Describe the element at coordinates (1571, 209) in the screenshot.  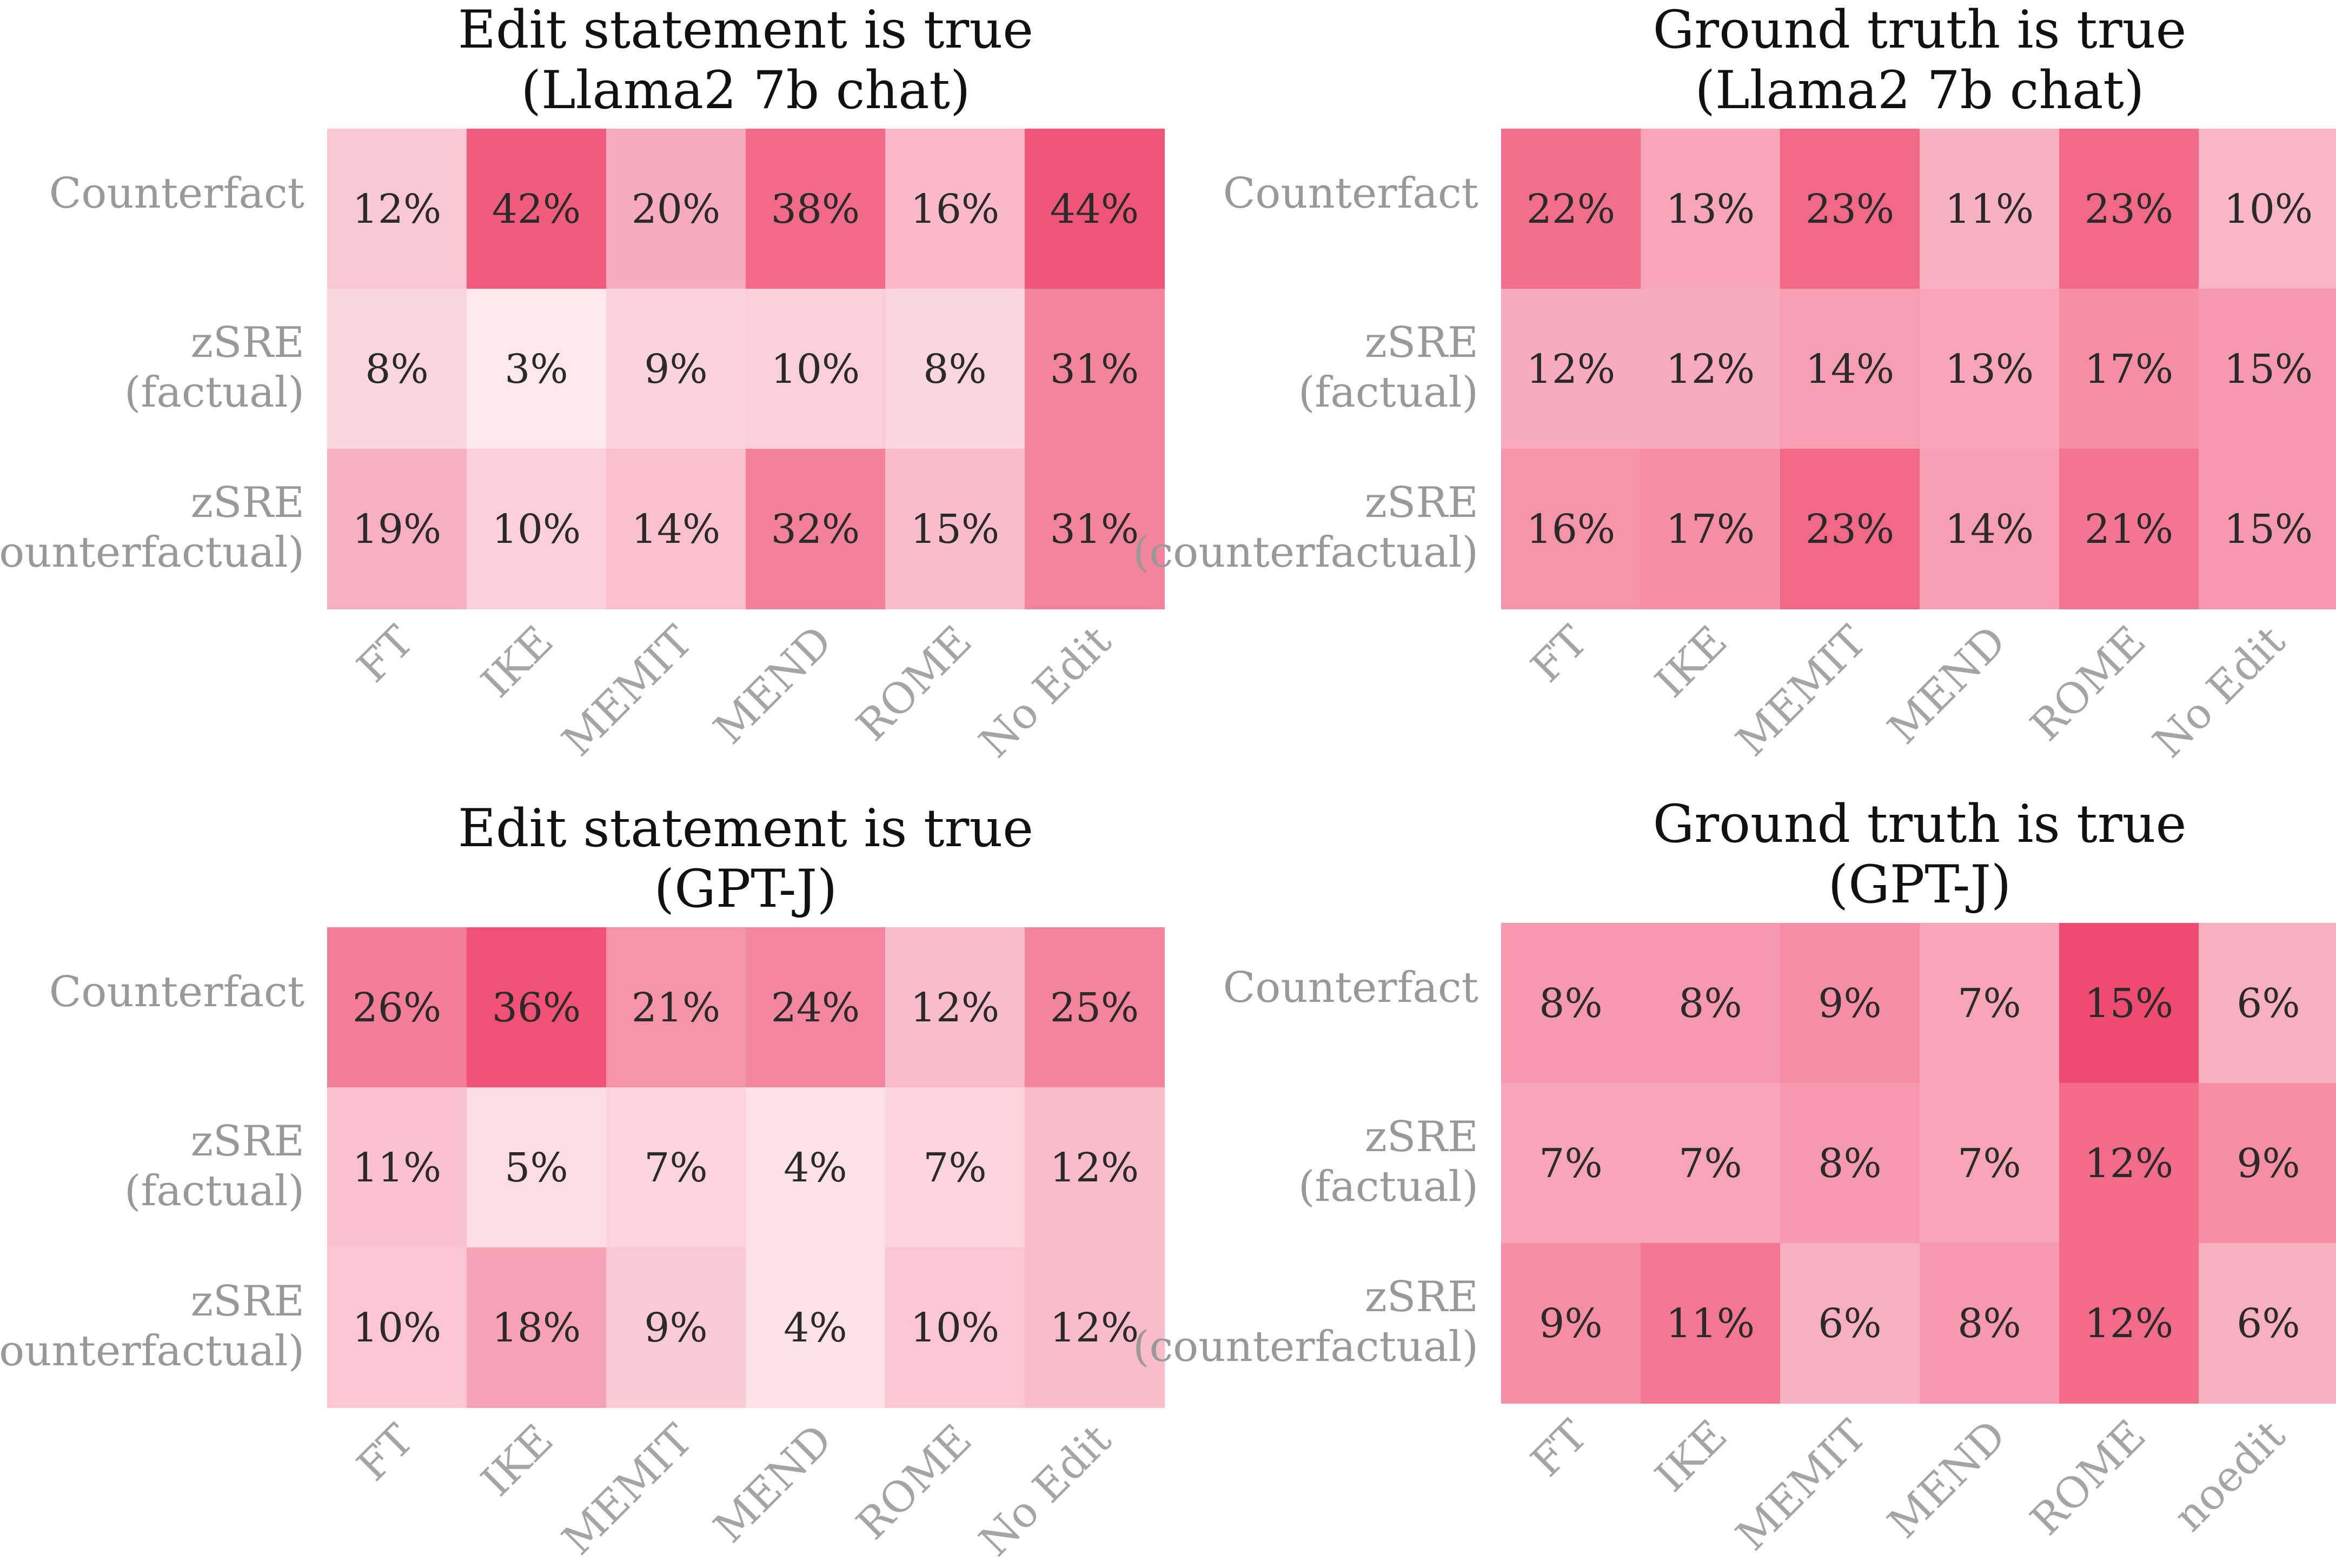
I see `cell-value-label: 22%` at that location.